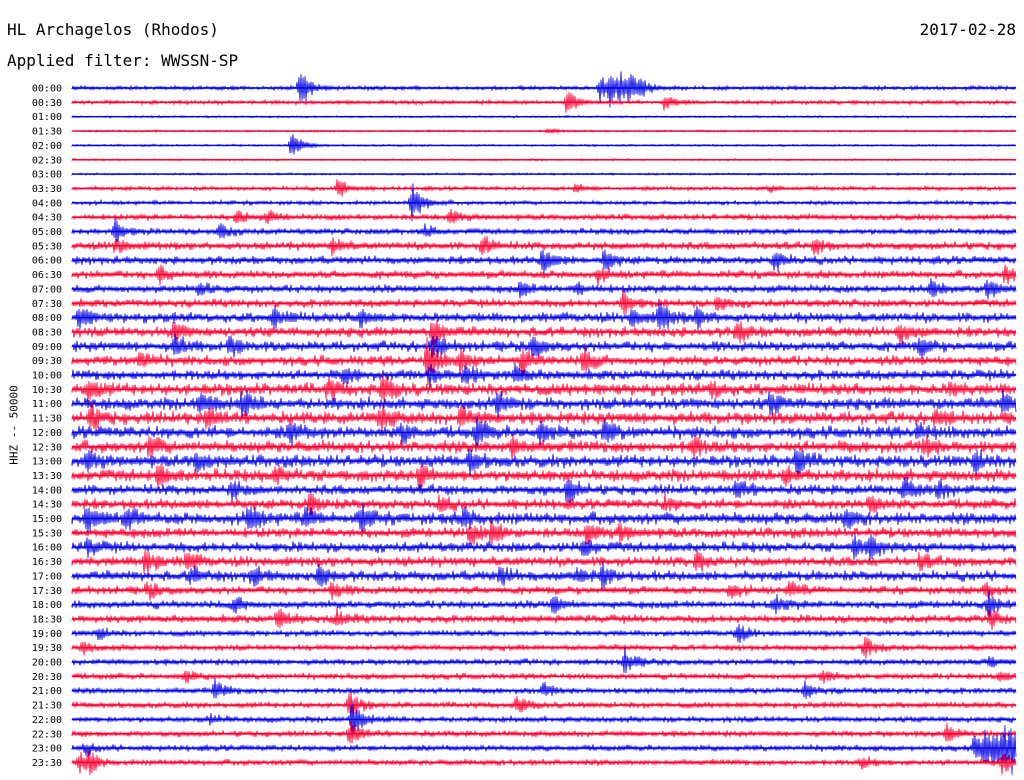 Image resolution: width=1024 pixels, height=780 pixels. I want to click on time-tick-label: 21:00, so click(47, 691).